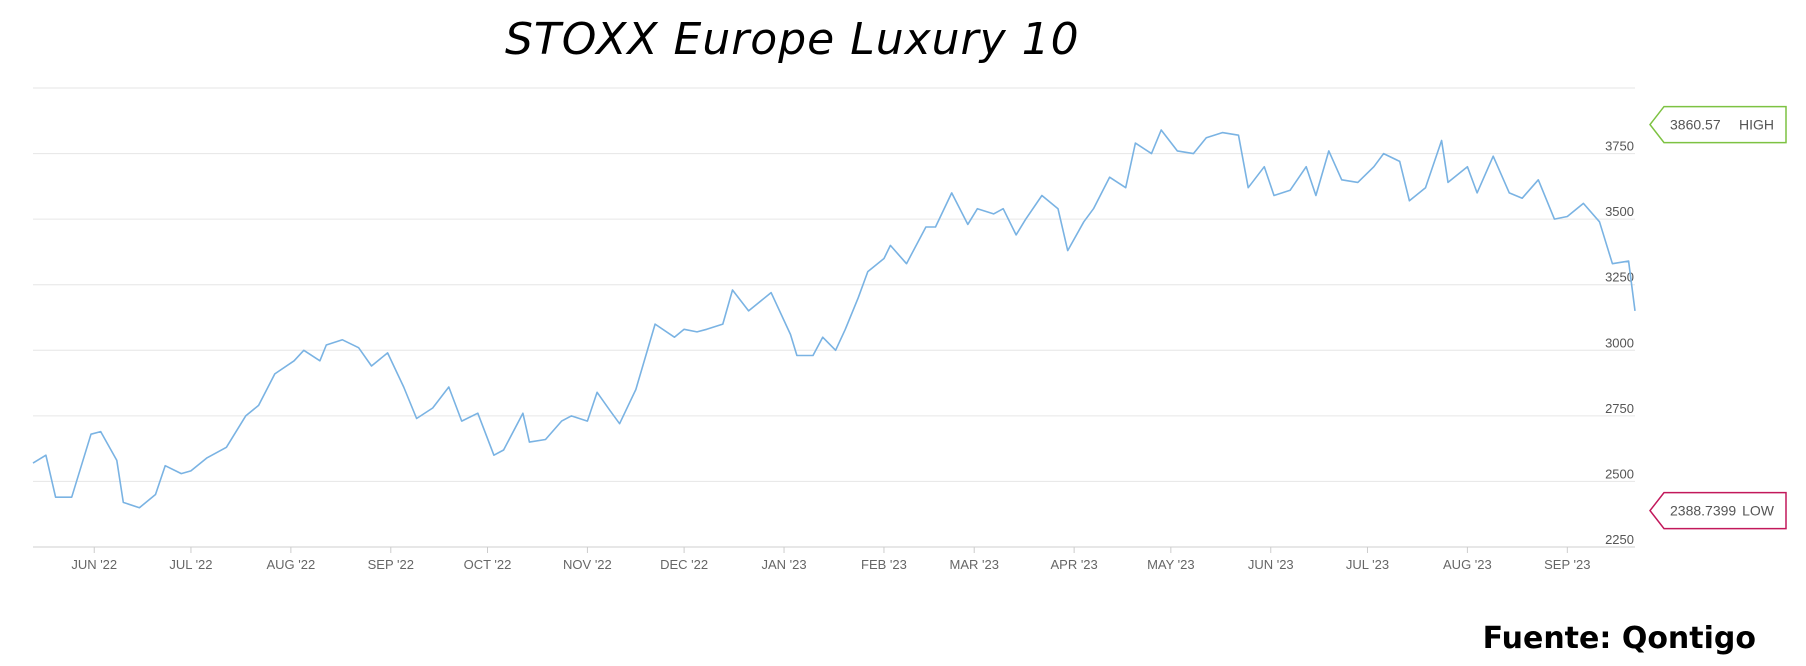 Image resolution: width=1806 pixels, height=666 pixels. Describe the element at coordinates (1703, 511) in the screenshot. I see `low-value: 2388.7399` at that location.